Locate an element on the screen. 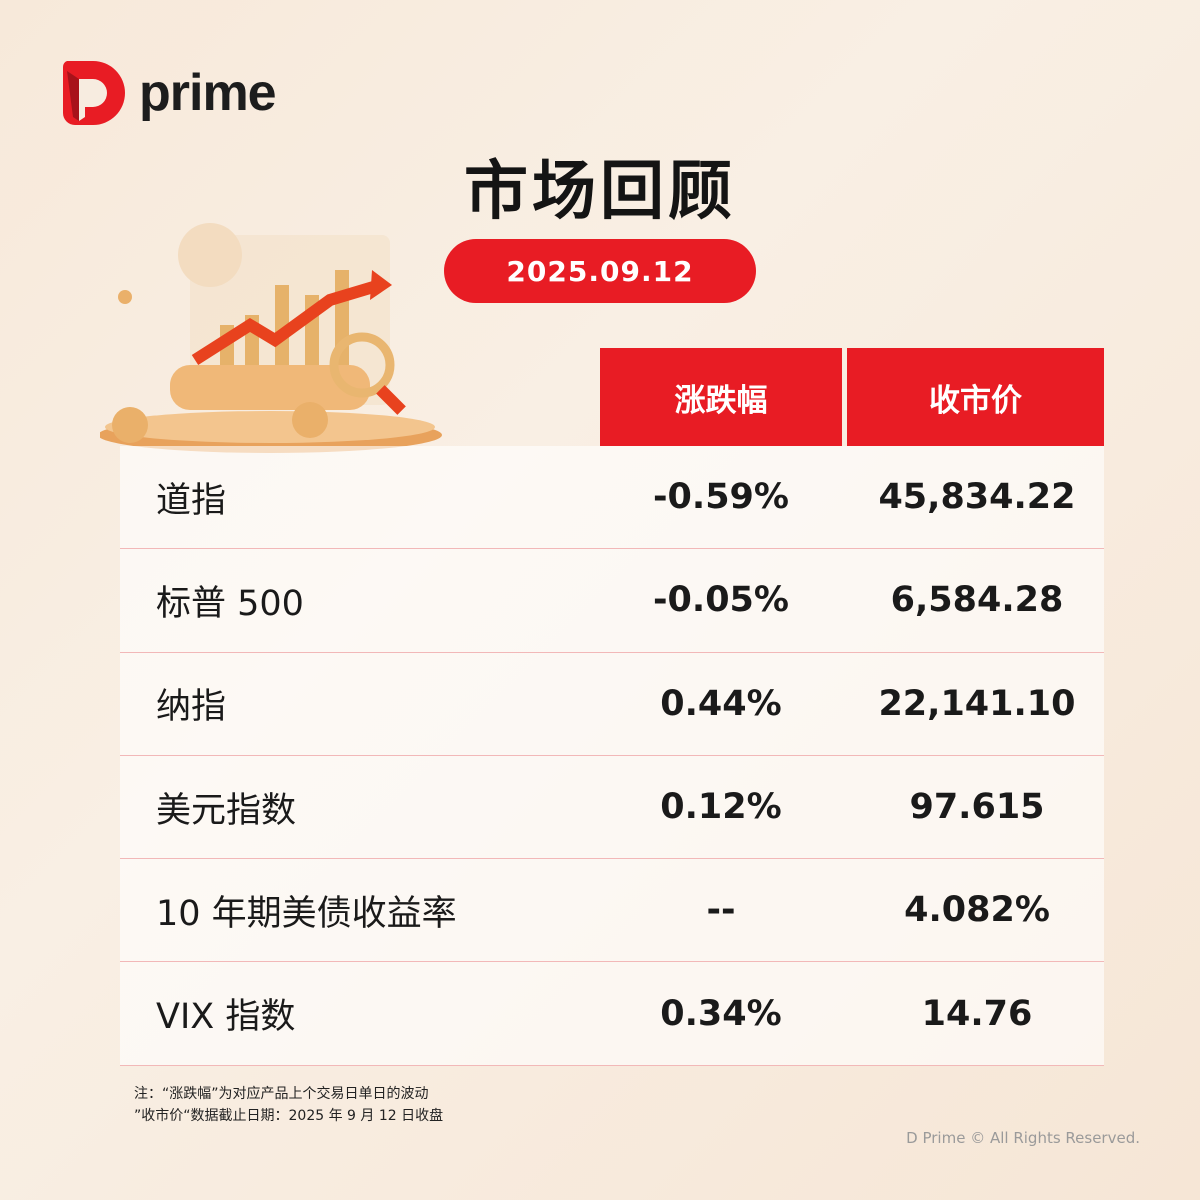 Image resolution: width=1200 pixels, height=1200 pixels. header-change: 涨跌幅 is located at coordinates (721, 397).